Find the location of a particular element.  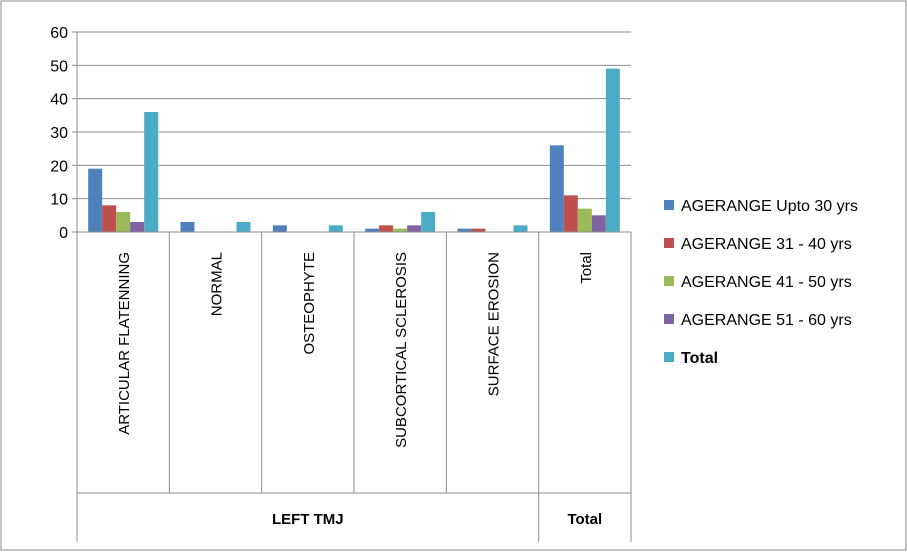

x-category-label: SUBCORTICAL SCLEROSIS is located at coordinates (401, 350).